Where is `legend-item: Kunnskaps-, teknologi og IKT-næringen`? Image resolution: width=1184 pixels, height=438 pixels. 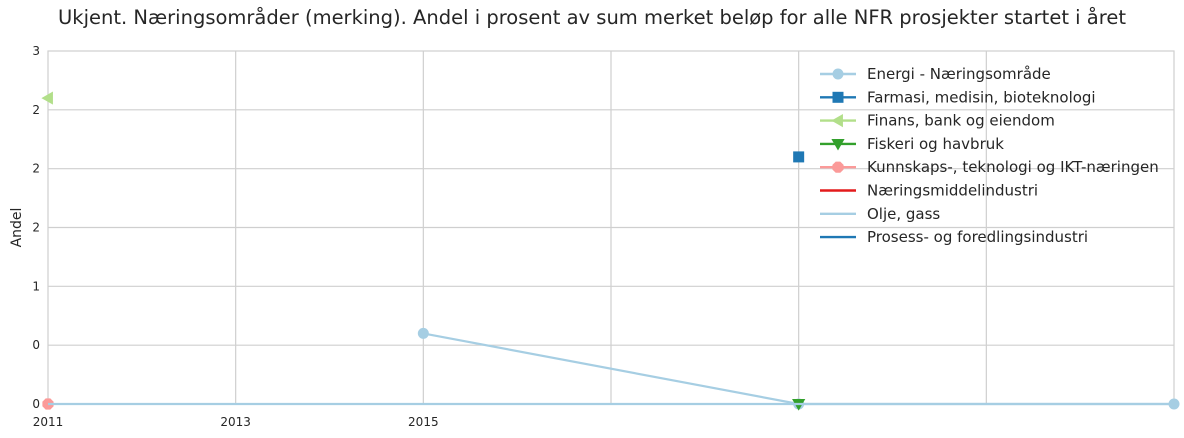
legend-item: Kunnskaps-, teknologi og IKT-næringen is located at coordinates (989, 167).